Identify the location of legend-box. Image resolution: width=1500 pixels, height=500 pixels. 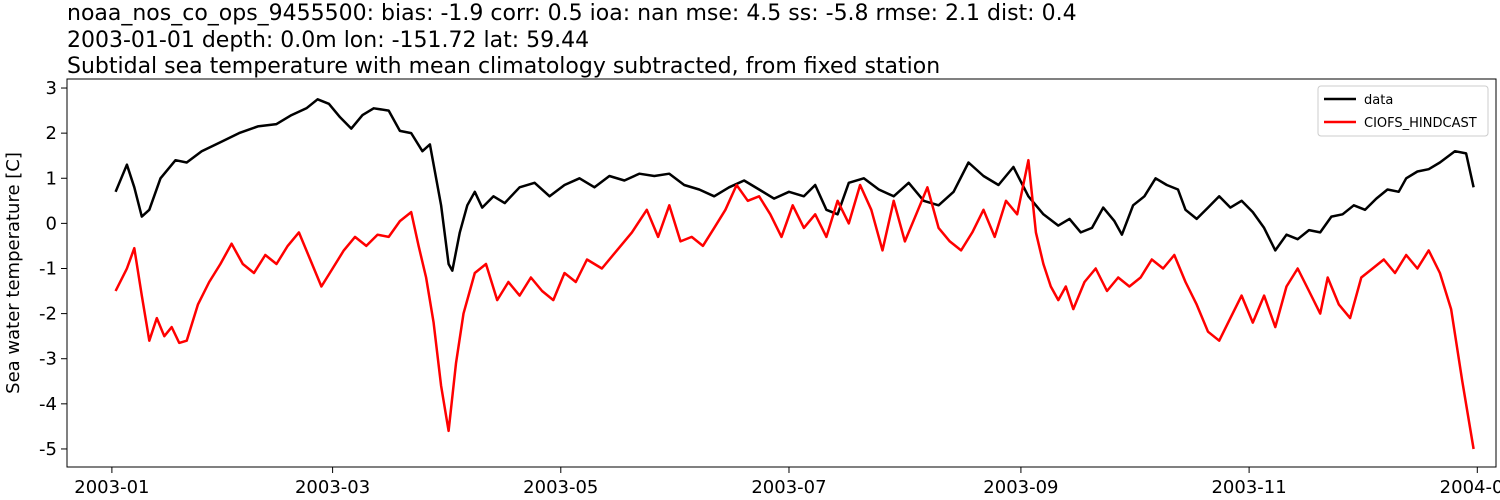
(1403, 111).